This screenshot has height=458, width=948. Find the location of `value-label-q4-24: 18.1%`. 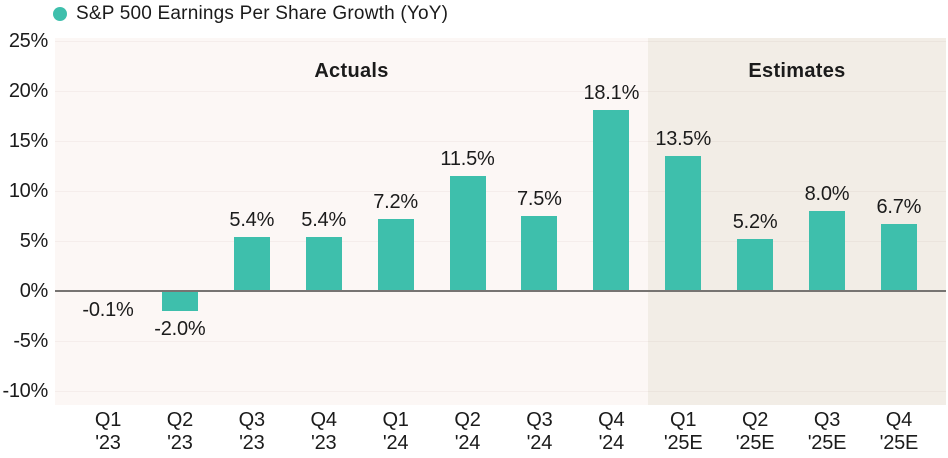

value-label-q4-24: 18.1% is located at coordinates (611, 93).